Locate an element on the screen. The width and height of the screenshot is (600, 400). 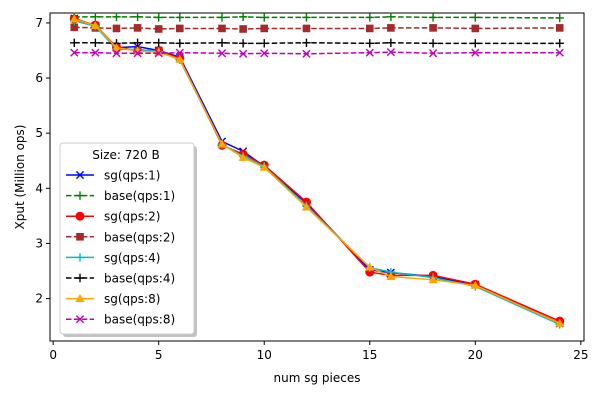
series-base(qps:1) is located at coordinates (317, 17).